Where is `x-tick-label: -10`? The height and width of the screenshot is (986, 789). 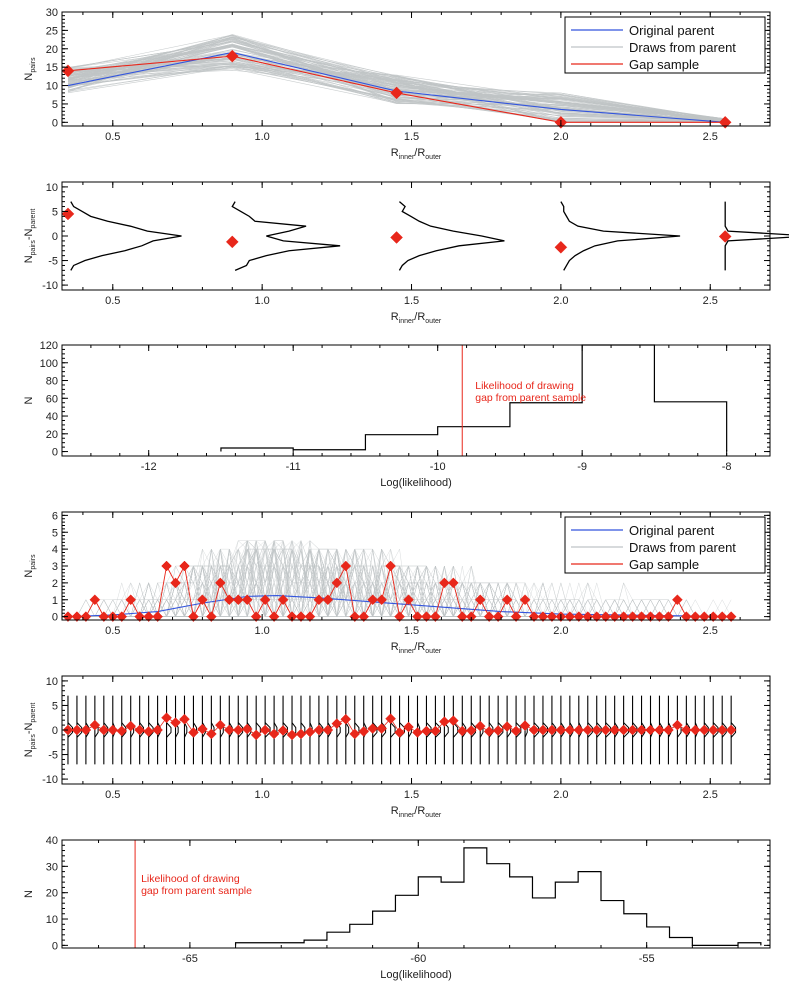
x-tick-label: -10 is located at coordinates (438, 467).